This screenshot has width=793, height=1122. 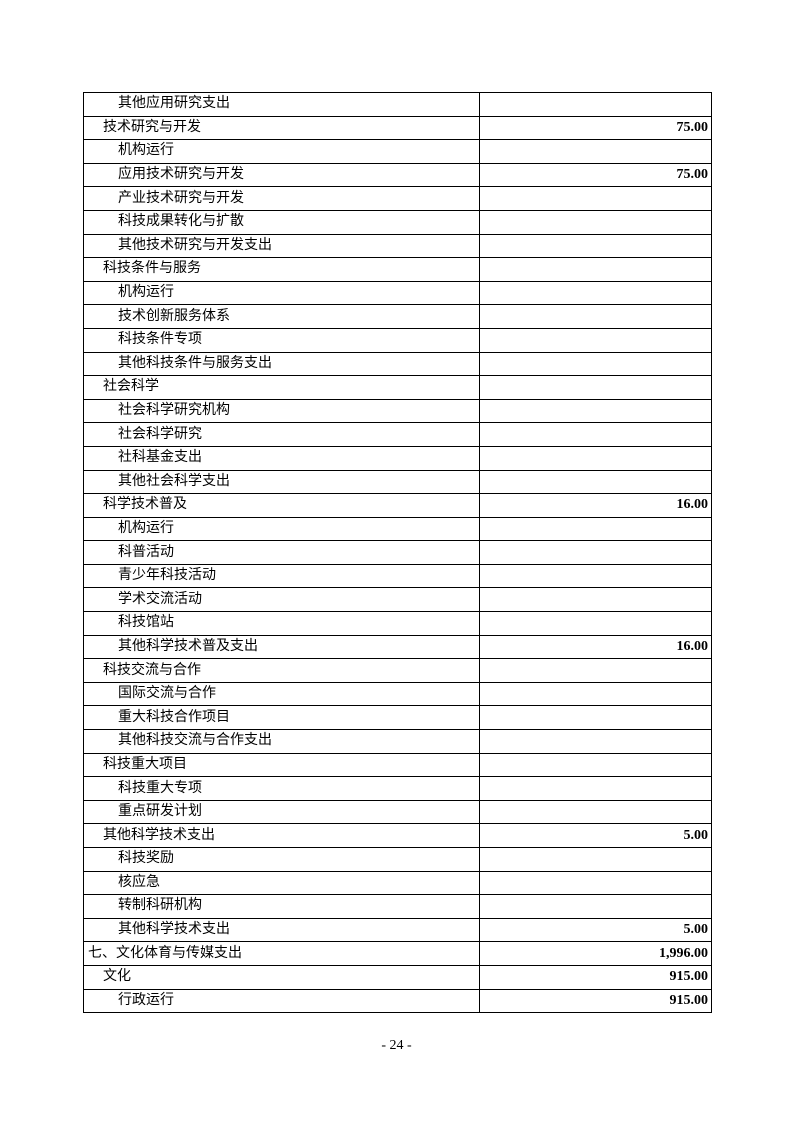 I want to click on row-label: 行政运行, so click(x=146, y=1000).